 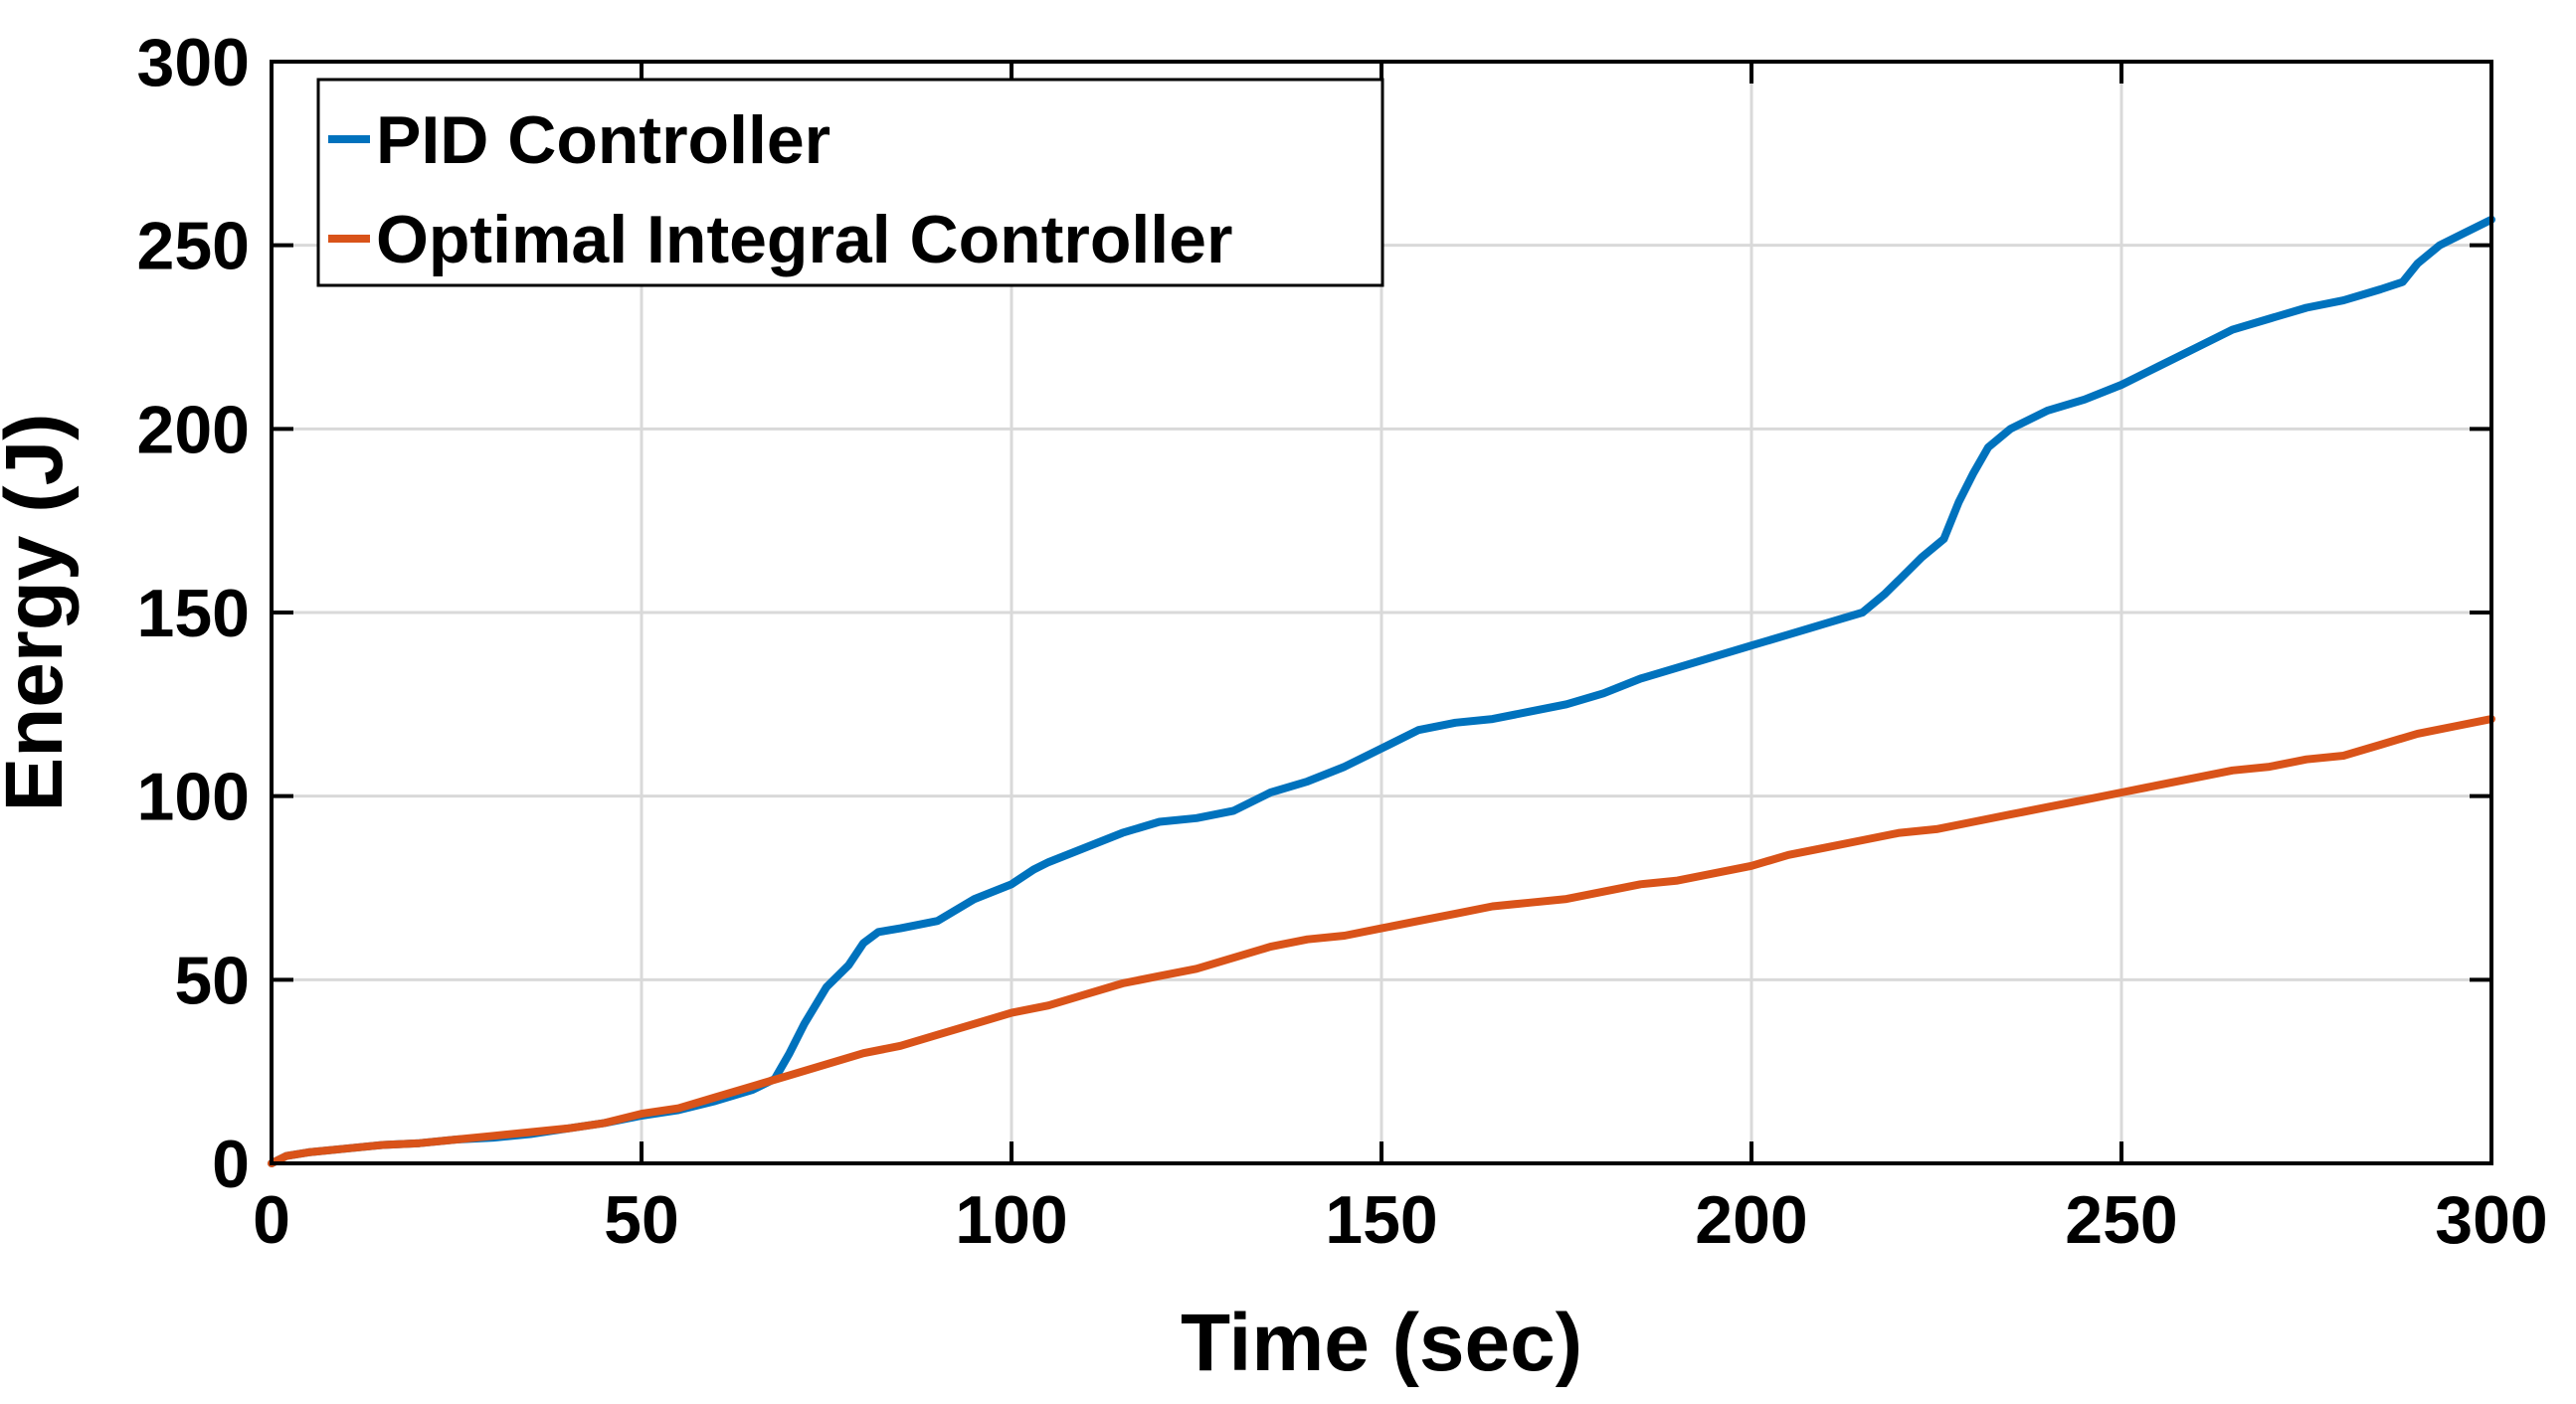 What do you see at coordinates (193, 62) in the screenshot?
I see `y-tick-label: 300` at bounding box center [193, 62].